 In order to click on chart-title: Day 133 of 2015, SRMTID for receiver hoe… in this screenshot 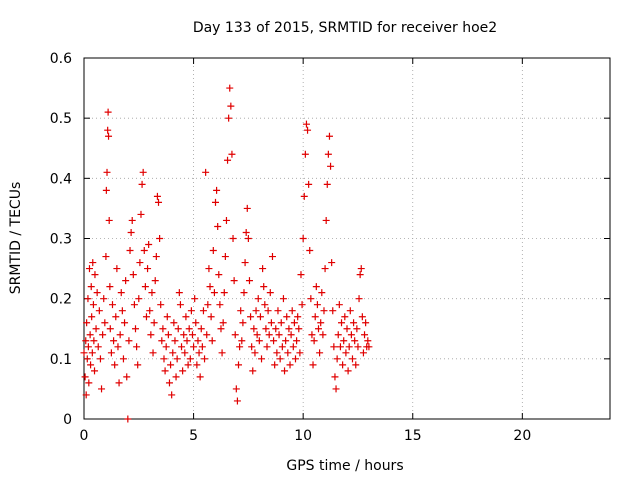, I will do `click(345, 28)`.